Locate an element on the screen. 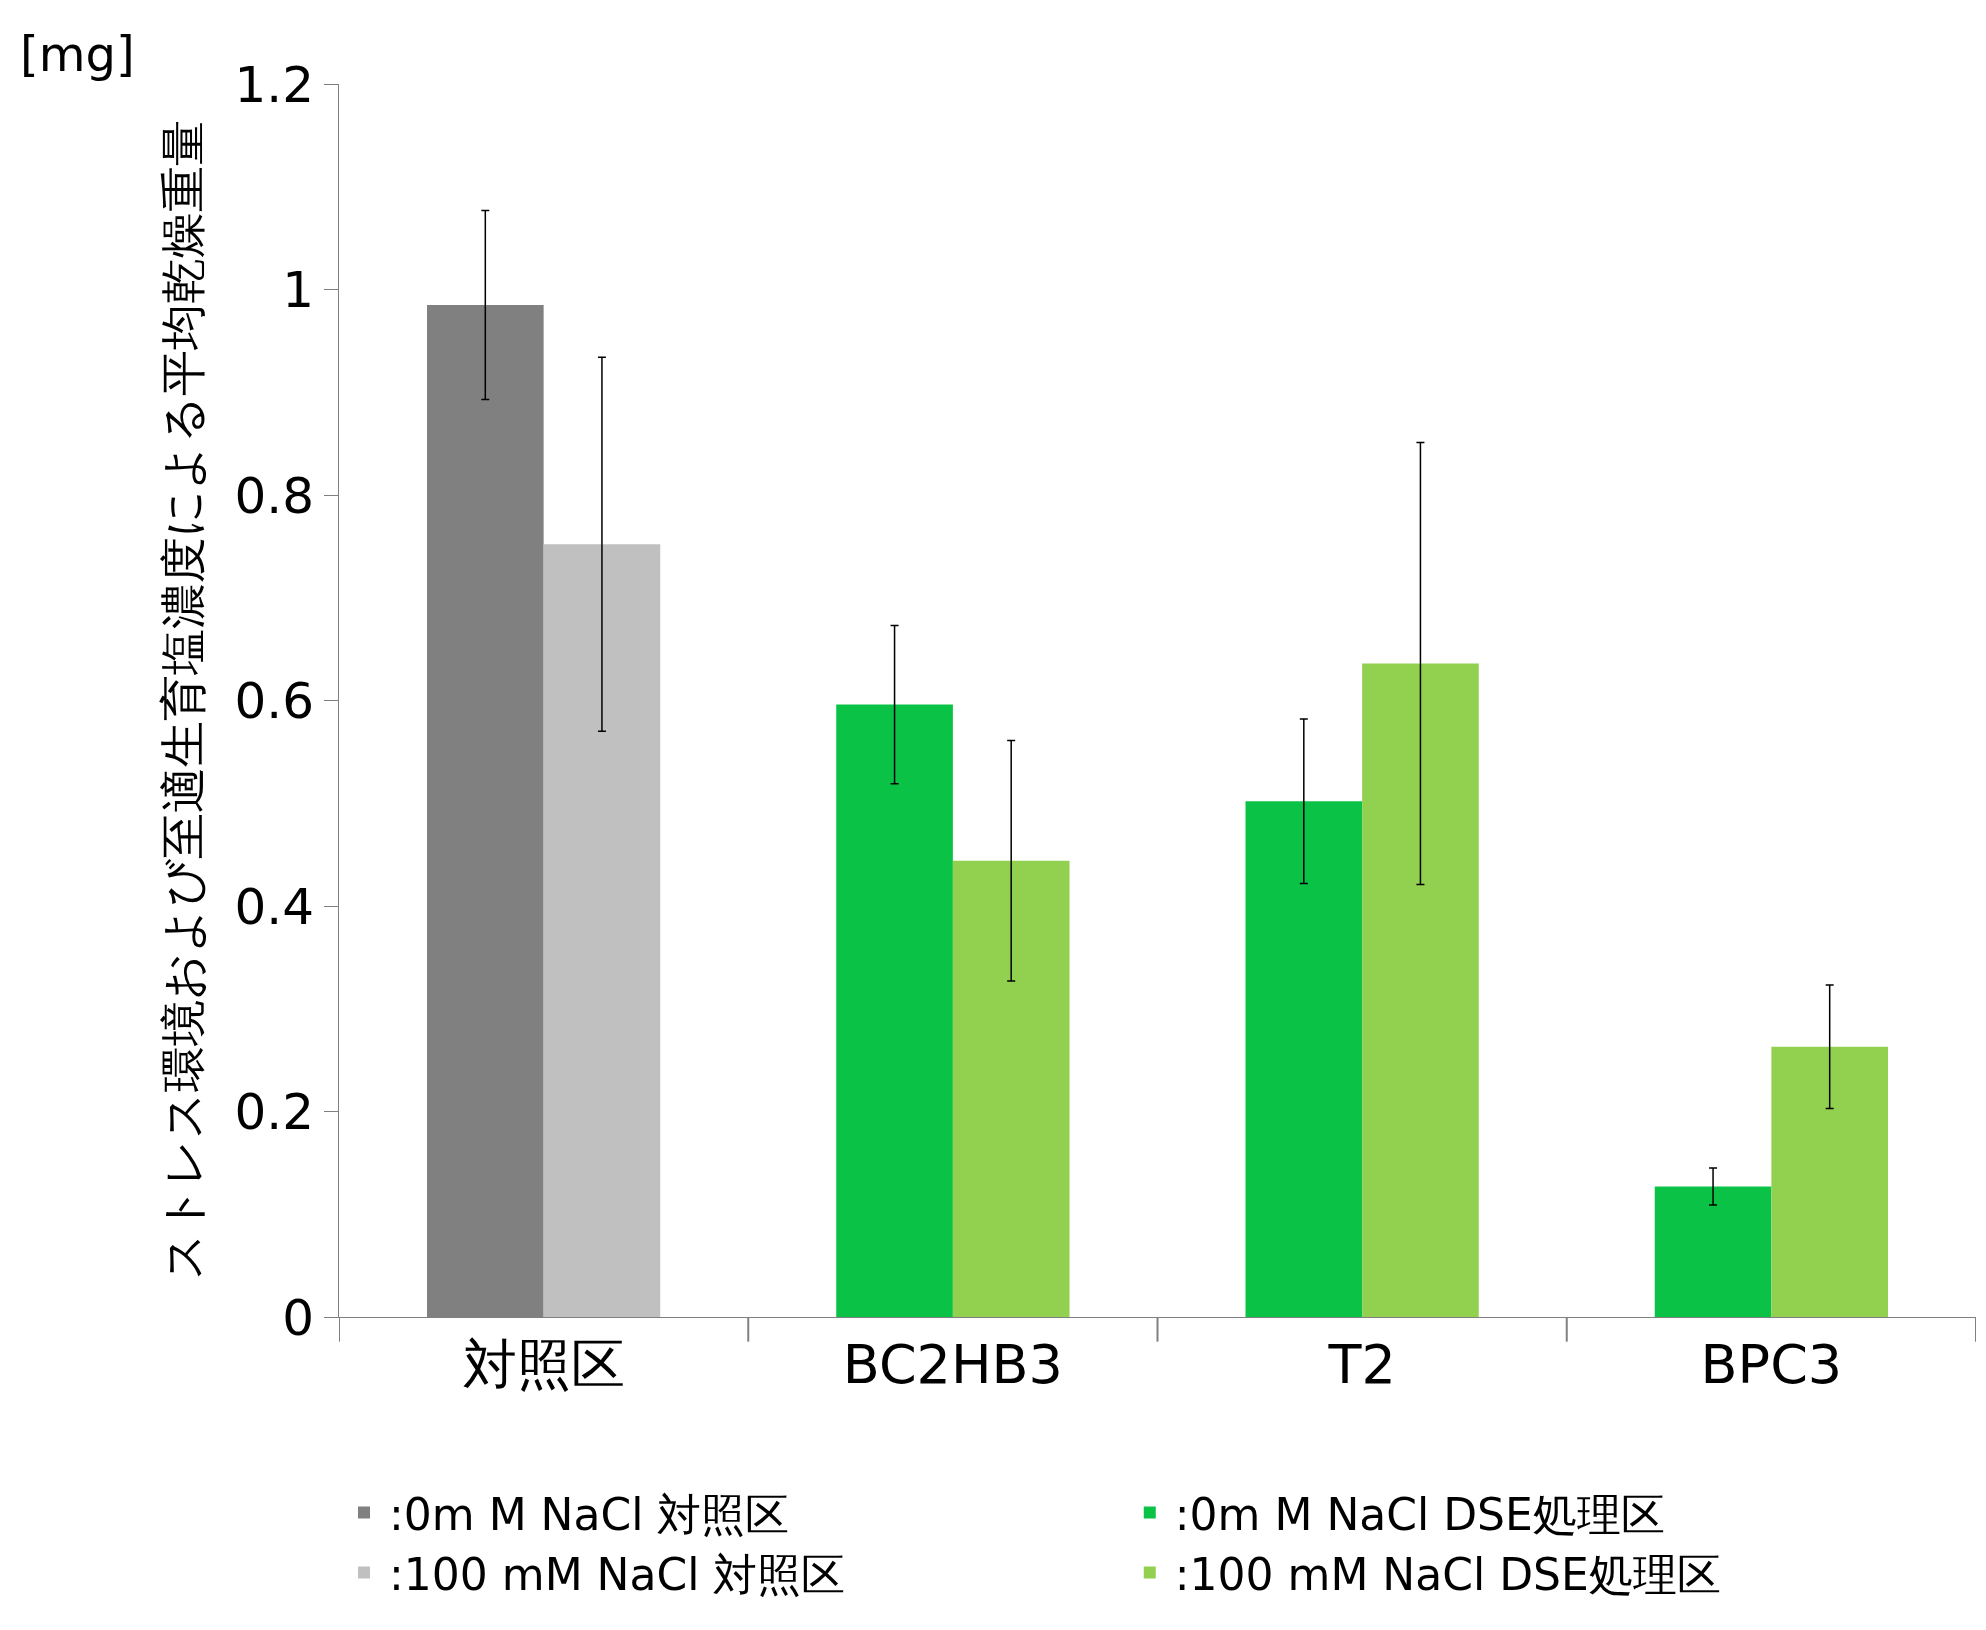  y-tick-label: 0.6 is located at coordinates (274, 701).